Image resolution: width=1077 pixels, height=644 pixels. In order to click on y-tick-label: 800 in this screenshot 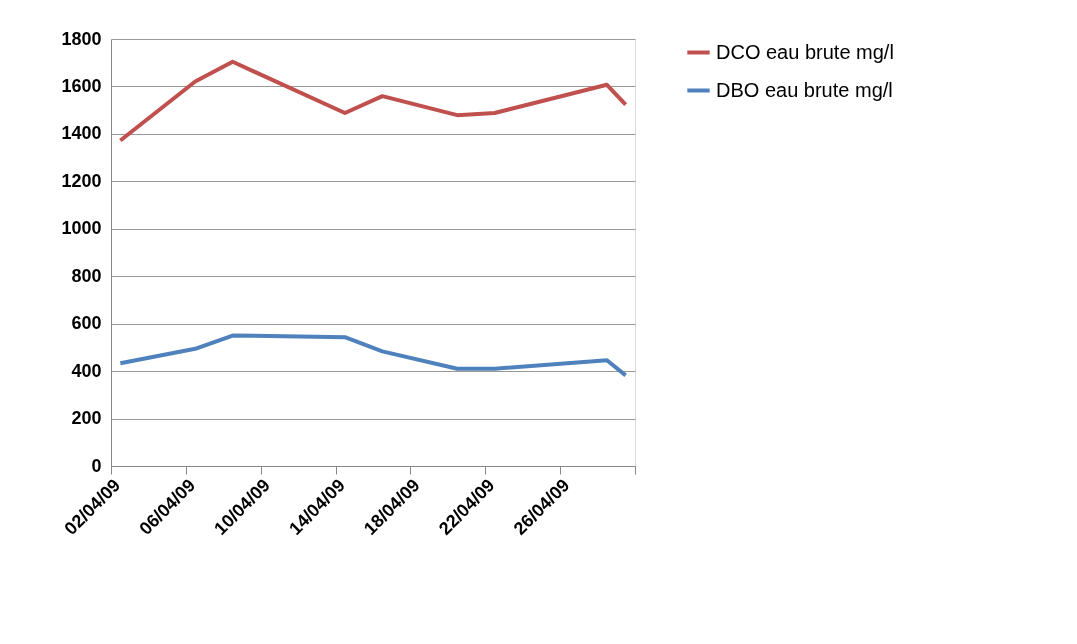, I will do `click(86, 275)`.